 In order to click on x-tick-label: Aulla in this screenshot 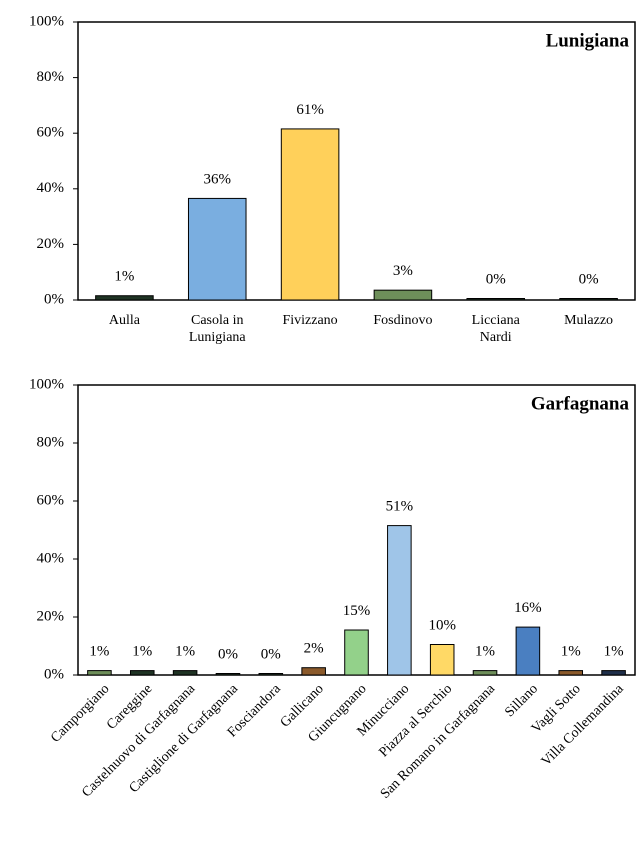, I will do `click(124, 320)`.